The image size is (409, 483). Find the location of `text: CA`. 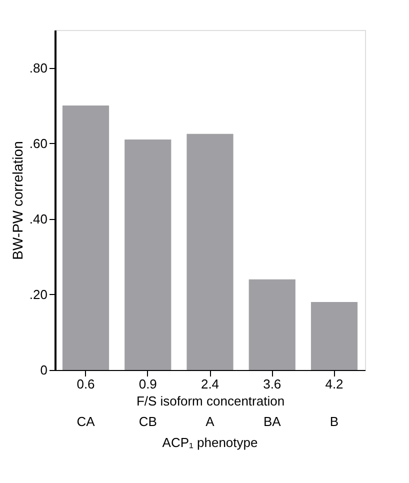

text: CA is located at coordinates (86, 421).